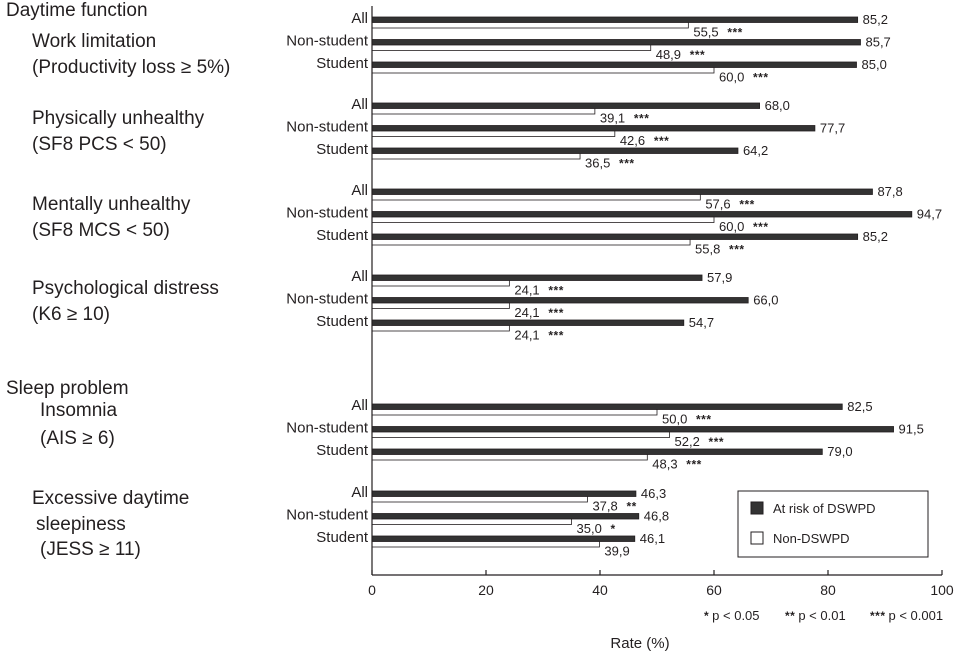 The width and height of the screenshot is (957, 657). Describe the element at coordinates (600, 590) in the screenshot. I see `x-tick-label-40: 40` at that location.